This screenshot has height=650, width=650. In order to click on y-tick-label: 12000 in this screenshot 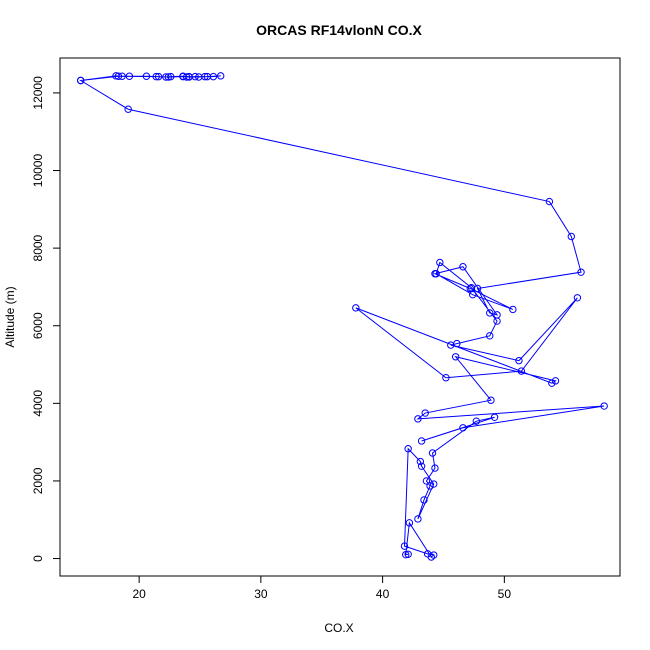, I will do `click(38, 93)`.